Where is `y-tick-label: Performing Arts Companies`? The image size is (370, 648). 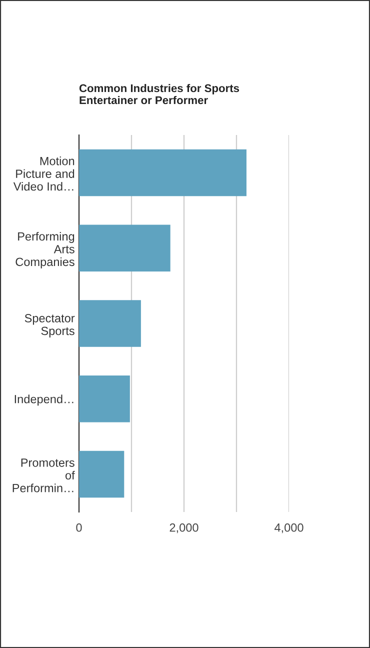
y-tick-label: Performing Arts Companies is located at coordinates (45, 250).